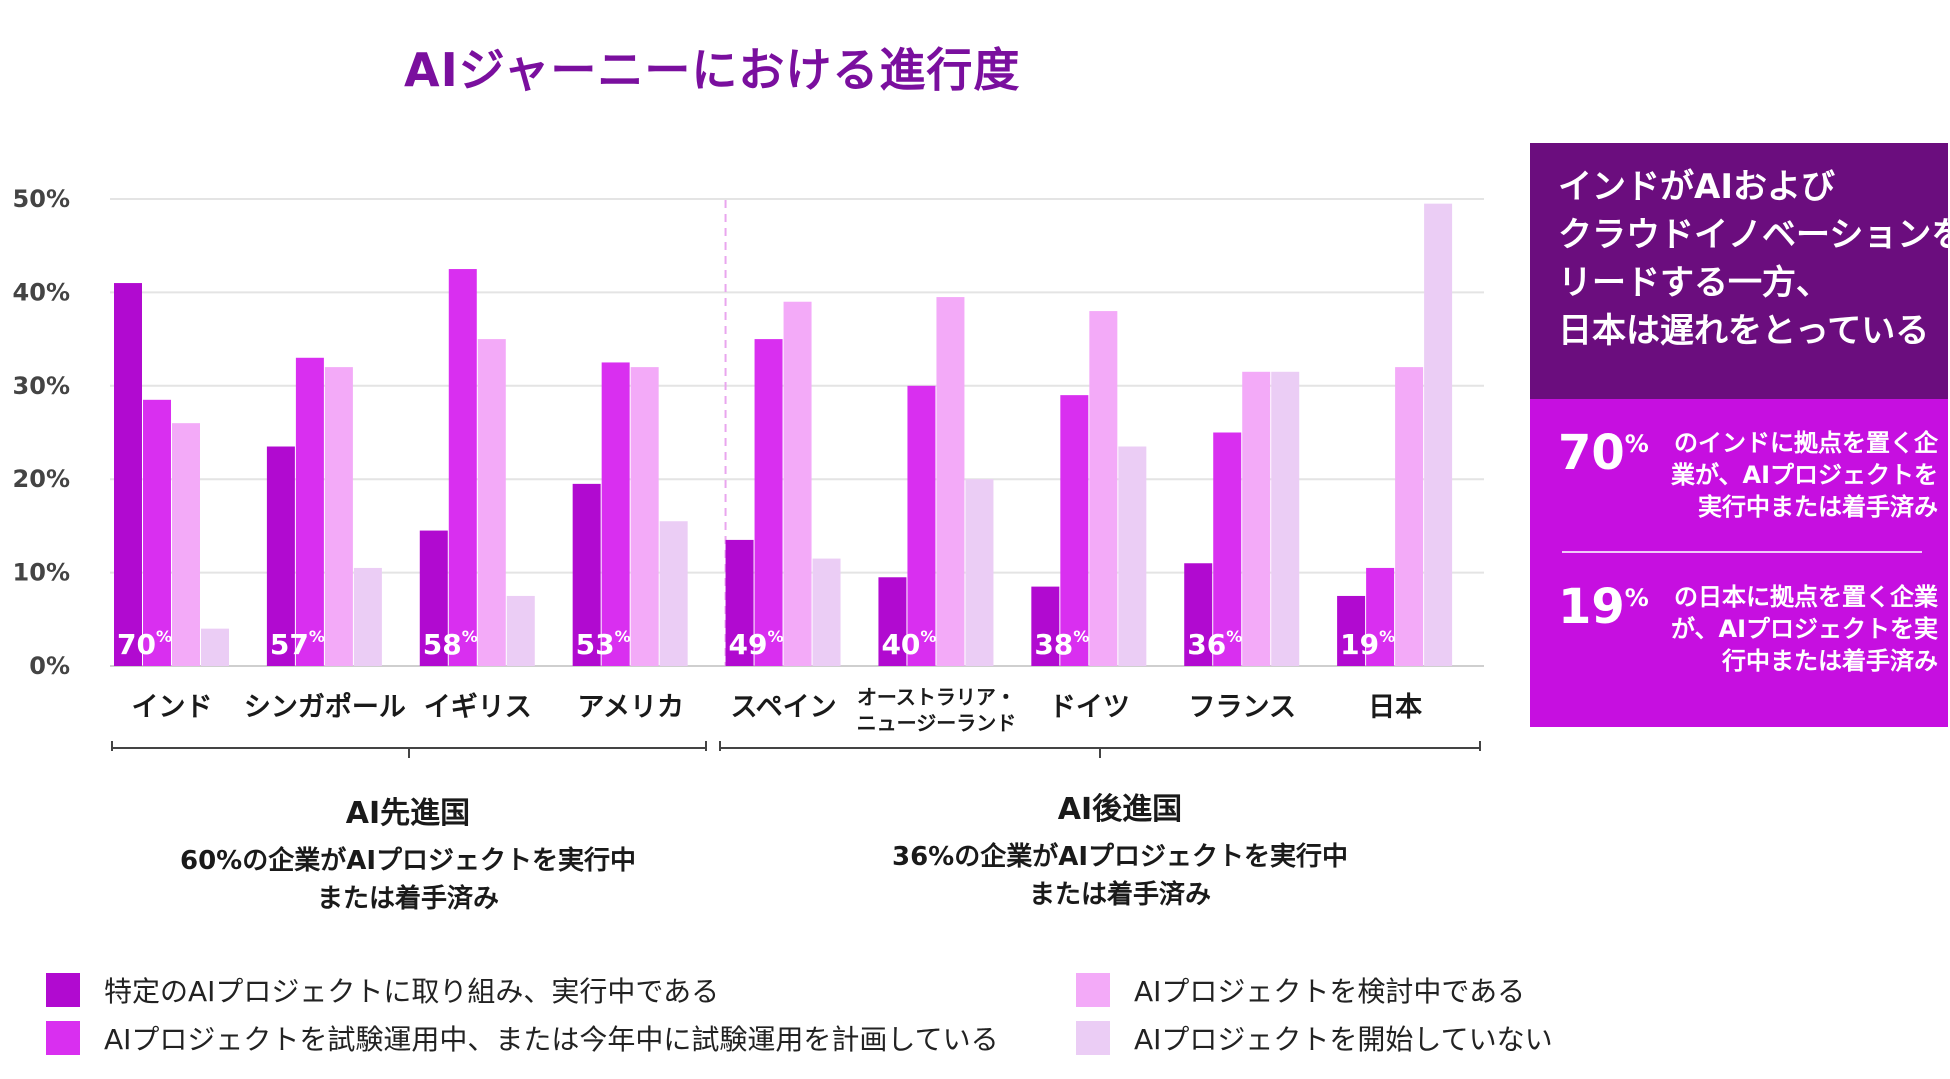 This screenshot has height=1079, width=1950. I want to click on x-tick-label-4: スペイン, so click(783, 707).